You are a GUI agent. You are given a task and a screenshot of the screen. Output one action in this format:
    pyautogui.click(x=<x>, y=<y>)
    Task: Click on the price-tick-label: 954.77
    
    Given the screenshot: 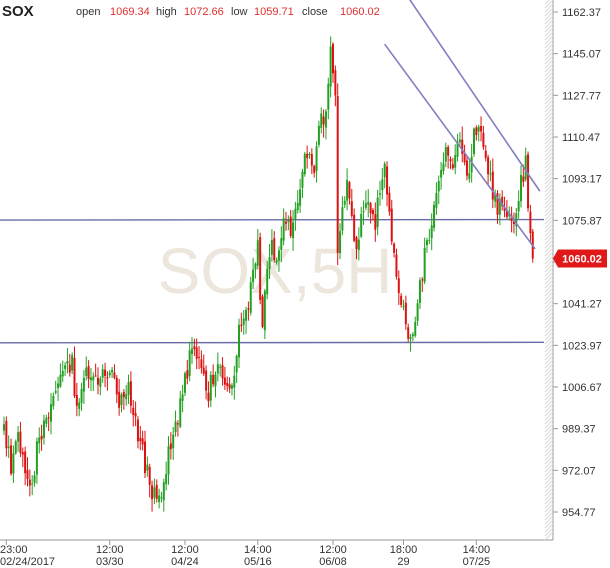 What is the action you would take?
    pyautogui.click(x=579, y=513)
    